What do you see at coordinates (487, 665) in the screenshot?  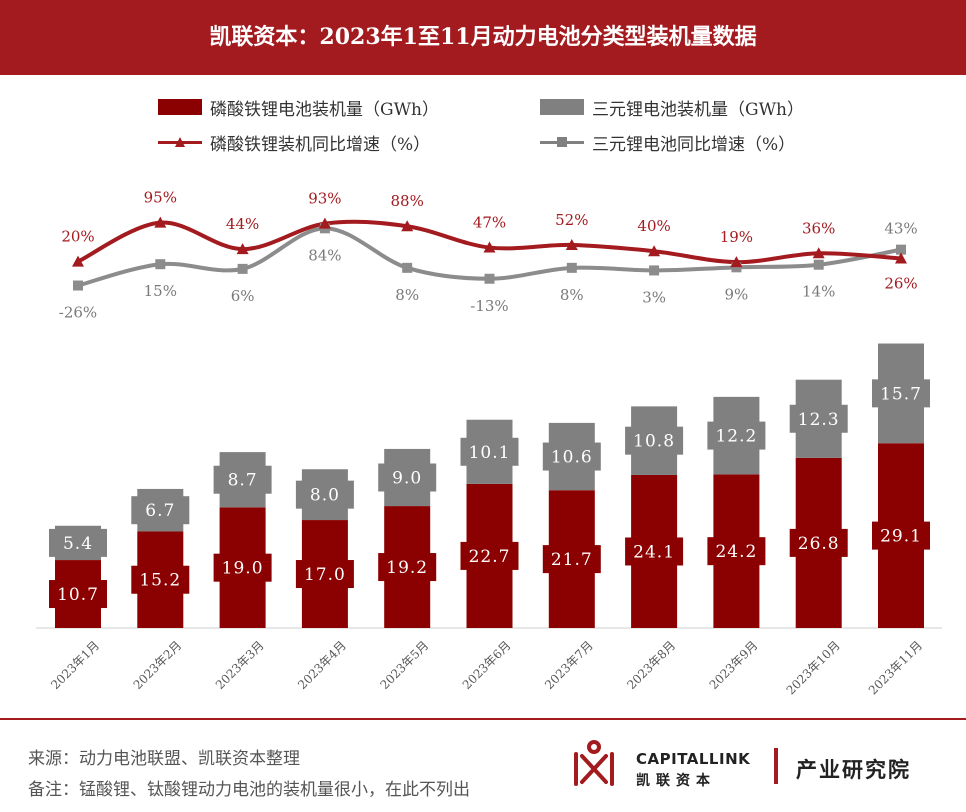 I see `x-tick-label: 2023年6月` at bounding box center [487, 665].